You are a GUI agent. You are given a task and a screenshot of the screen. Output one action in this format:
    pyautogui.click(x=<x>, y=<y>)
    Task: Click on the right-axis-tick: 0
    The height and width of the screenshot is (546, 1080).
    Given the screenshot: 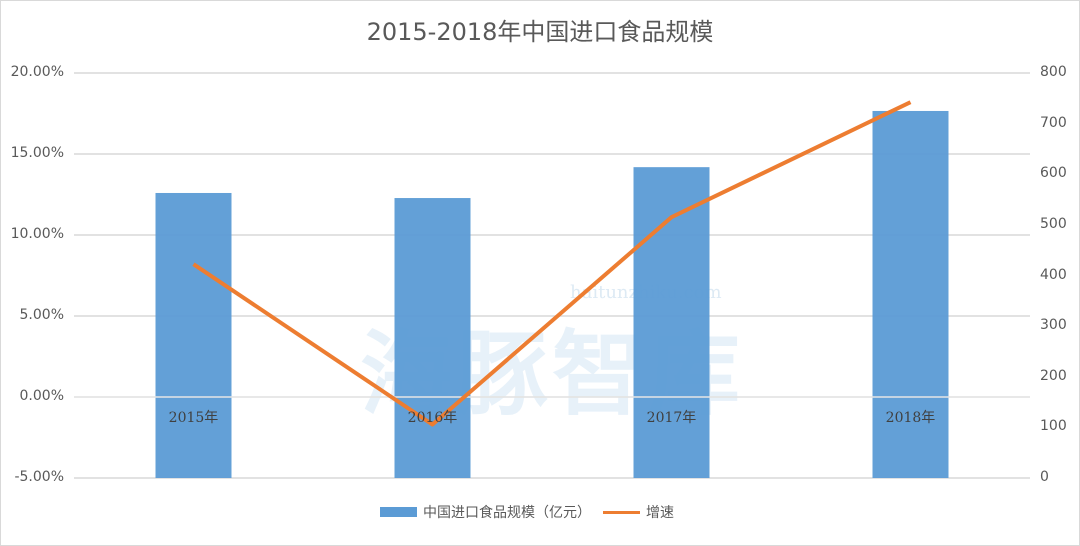 What is the action you would take?
    pyautogui.click(x=1044, y=477)
    